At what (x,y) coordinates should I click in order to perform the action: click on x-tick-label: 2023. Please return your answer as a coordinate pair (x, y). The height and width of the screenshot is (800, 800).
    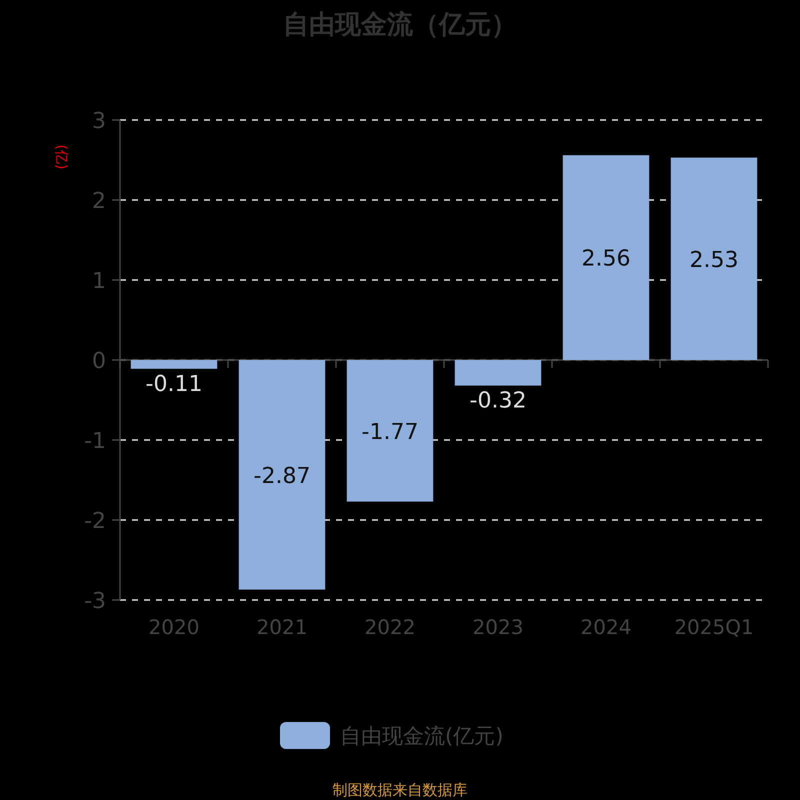
    Looking at the image, I should click on (498, 627).